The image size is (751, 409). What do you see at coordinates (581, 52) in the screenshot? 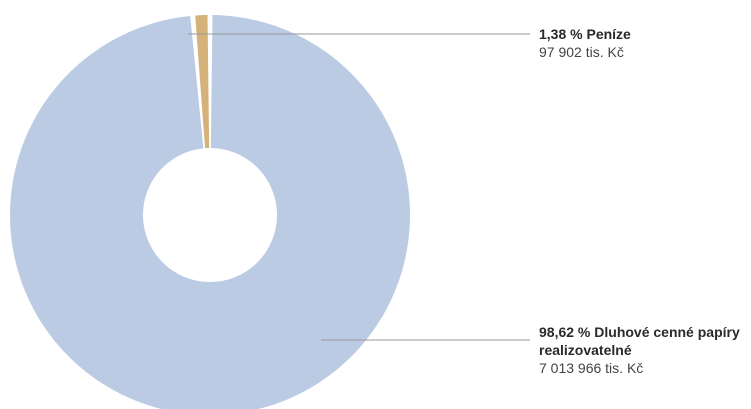
I see `slice-value: 97 902 tis. Kč` at bounding box center [581, 52].